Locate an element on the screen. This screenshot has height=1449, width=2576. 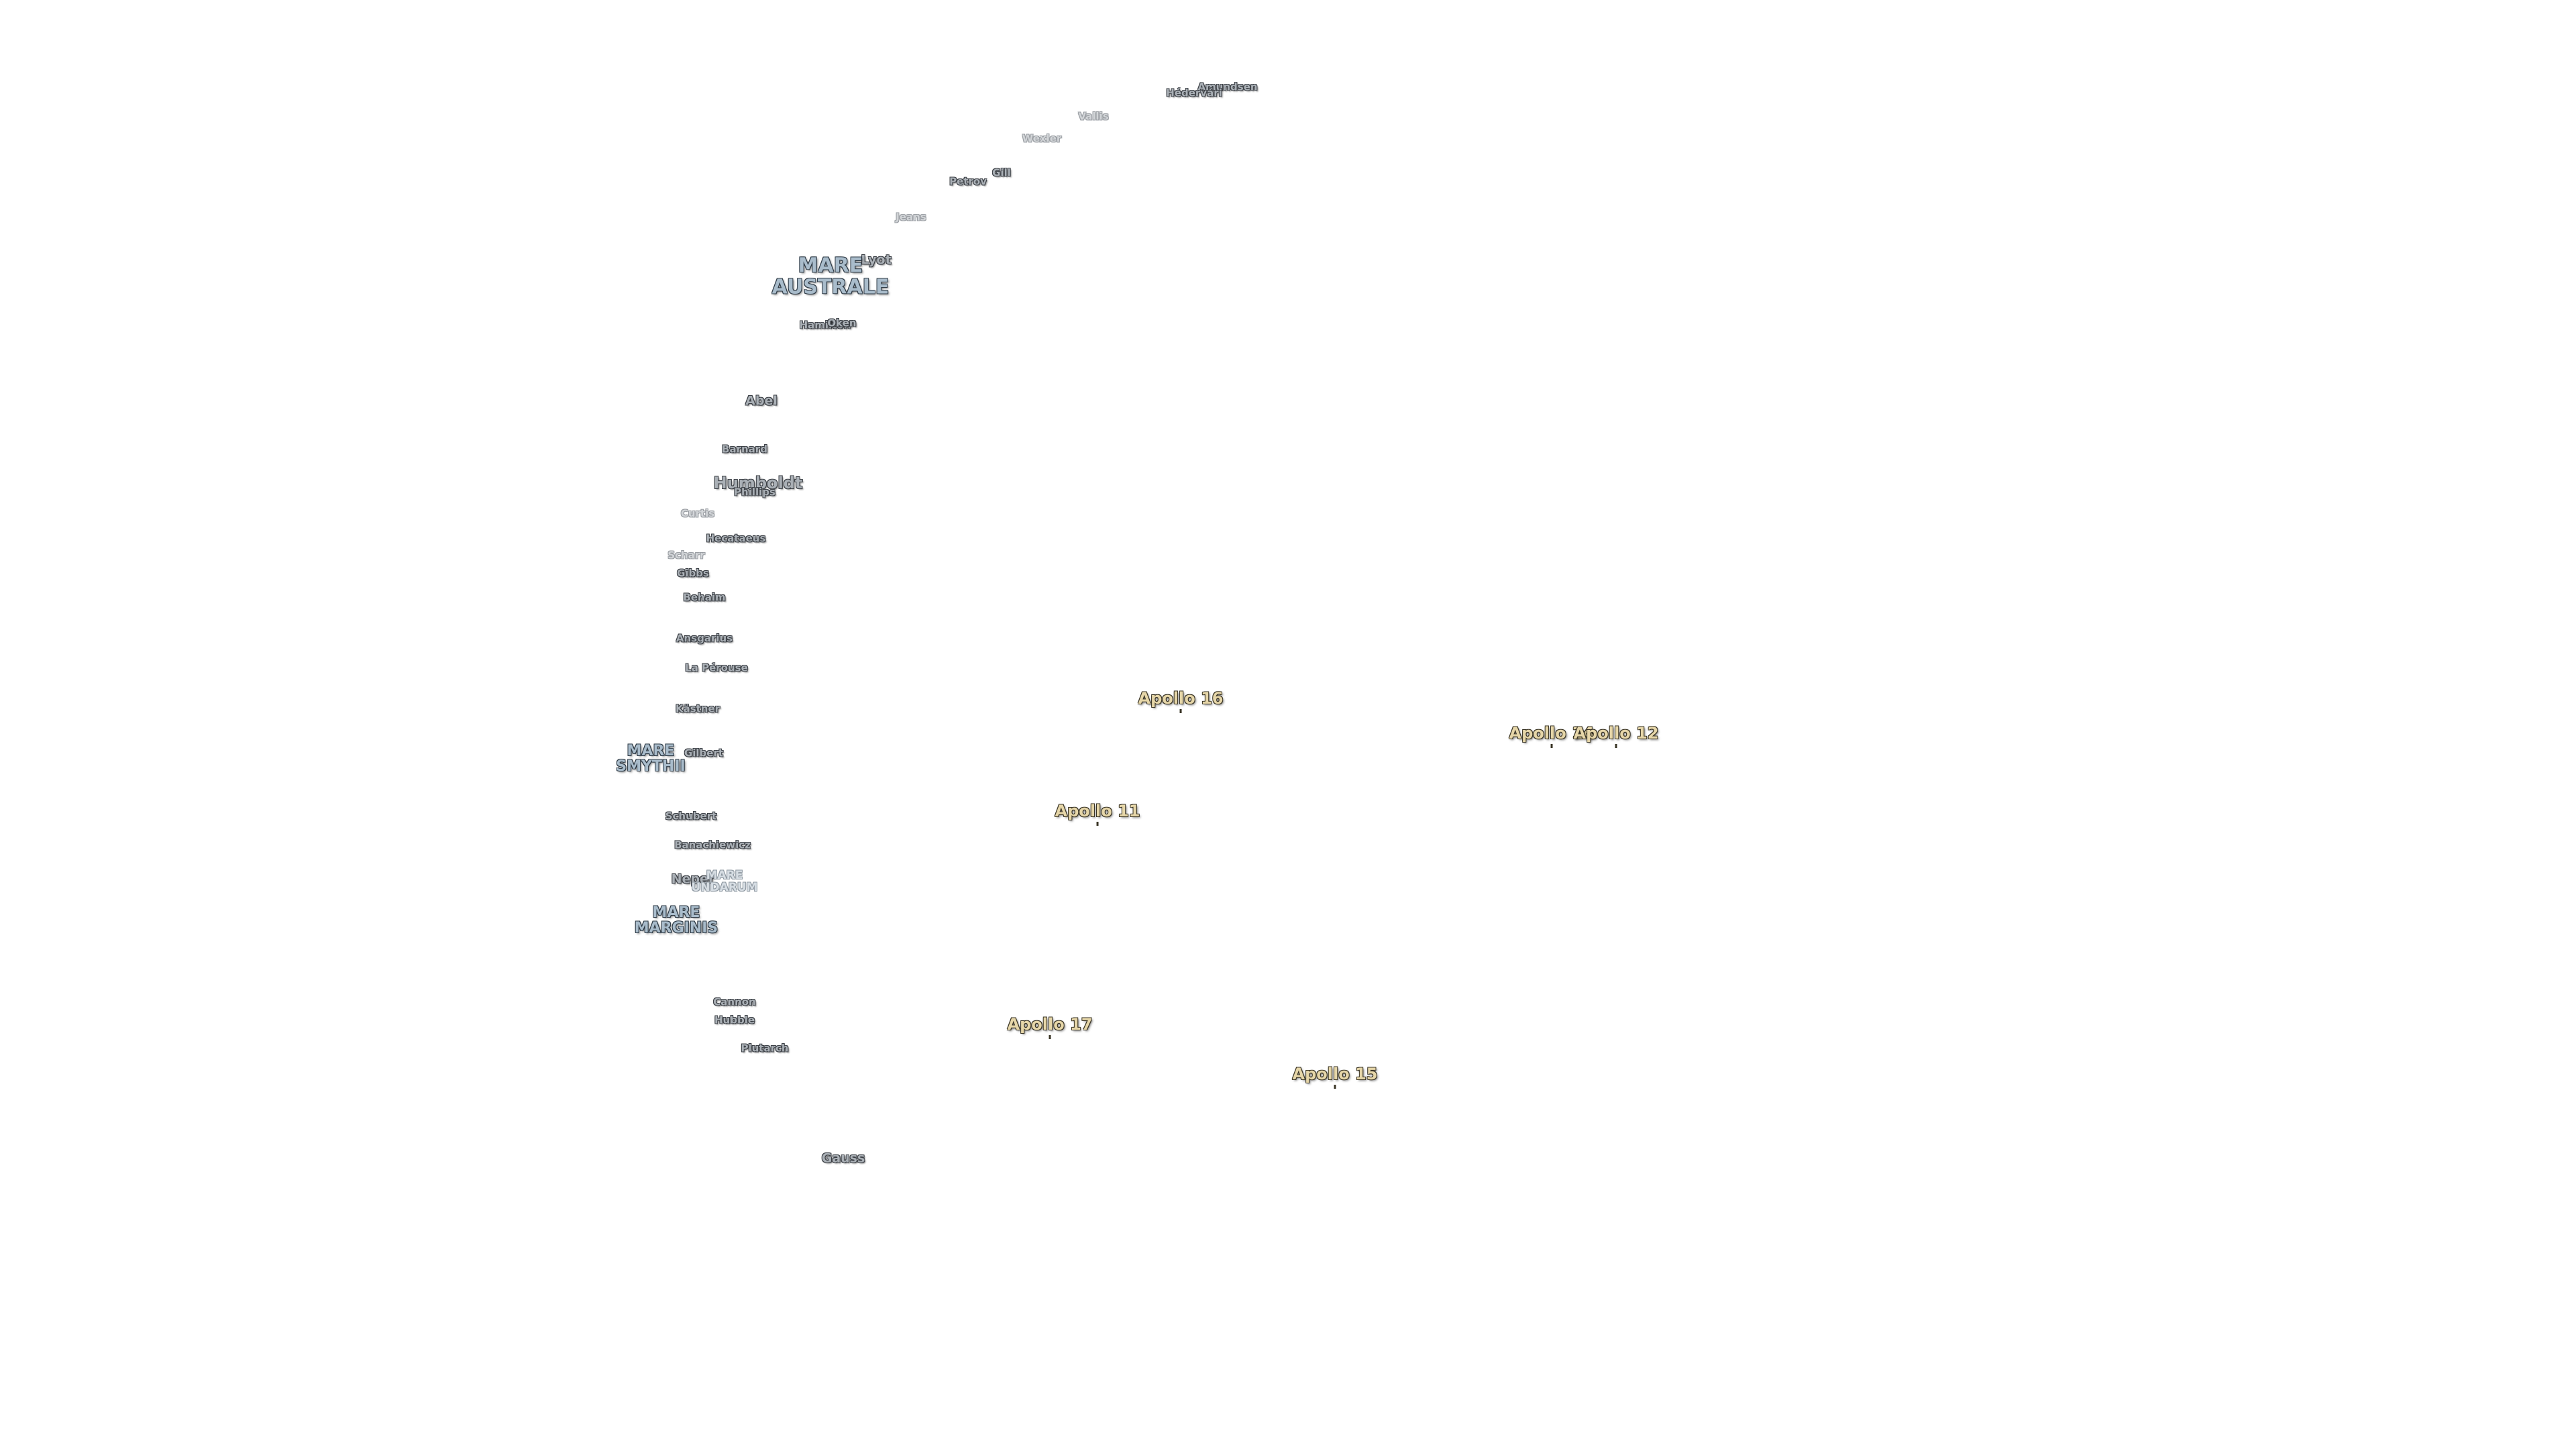
apollo-17-pin-icon is located at coordinates (1050, 1037).